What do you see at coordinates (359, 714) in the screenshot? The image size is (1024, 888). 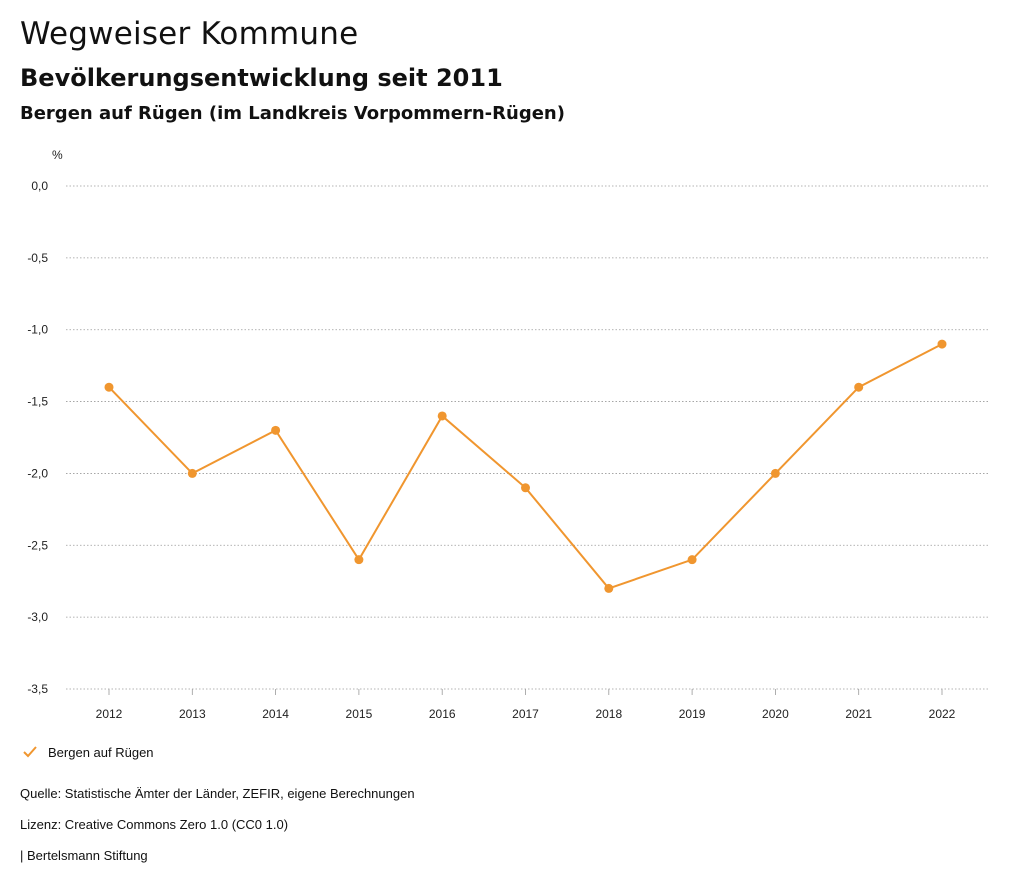 I see `x-tick-label: 2015` at bounding box center [359, 714].